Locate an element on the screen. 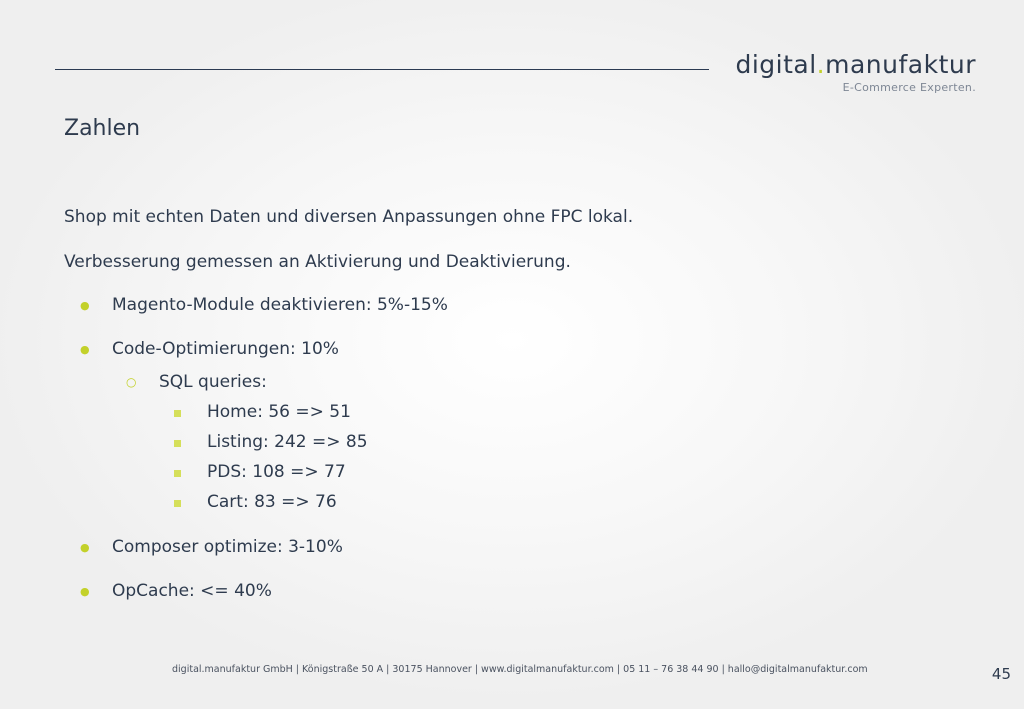  list-item: Code-Optimierungen: 10% is located at coordinates (225, 349).